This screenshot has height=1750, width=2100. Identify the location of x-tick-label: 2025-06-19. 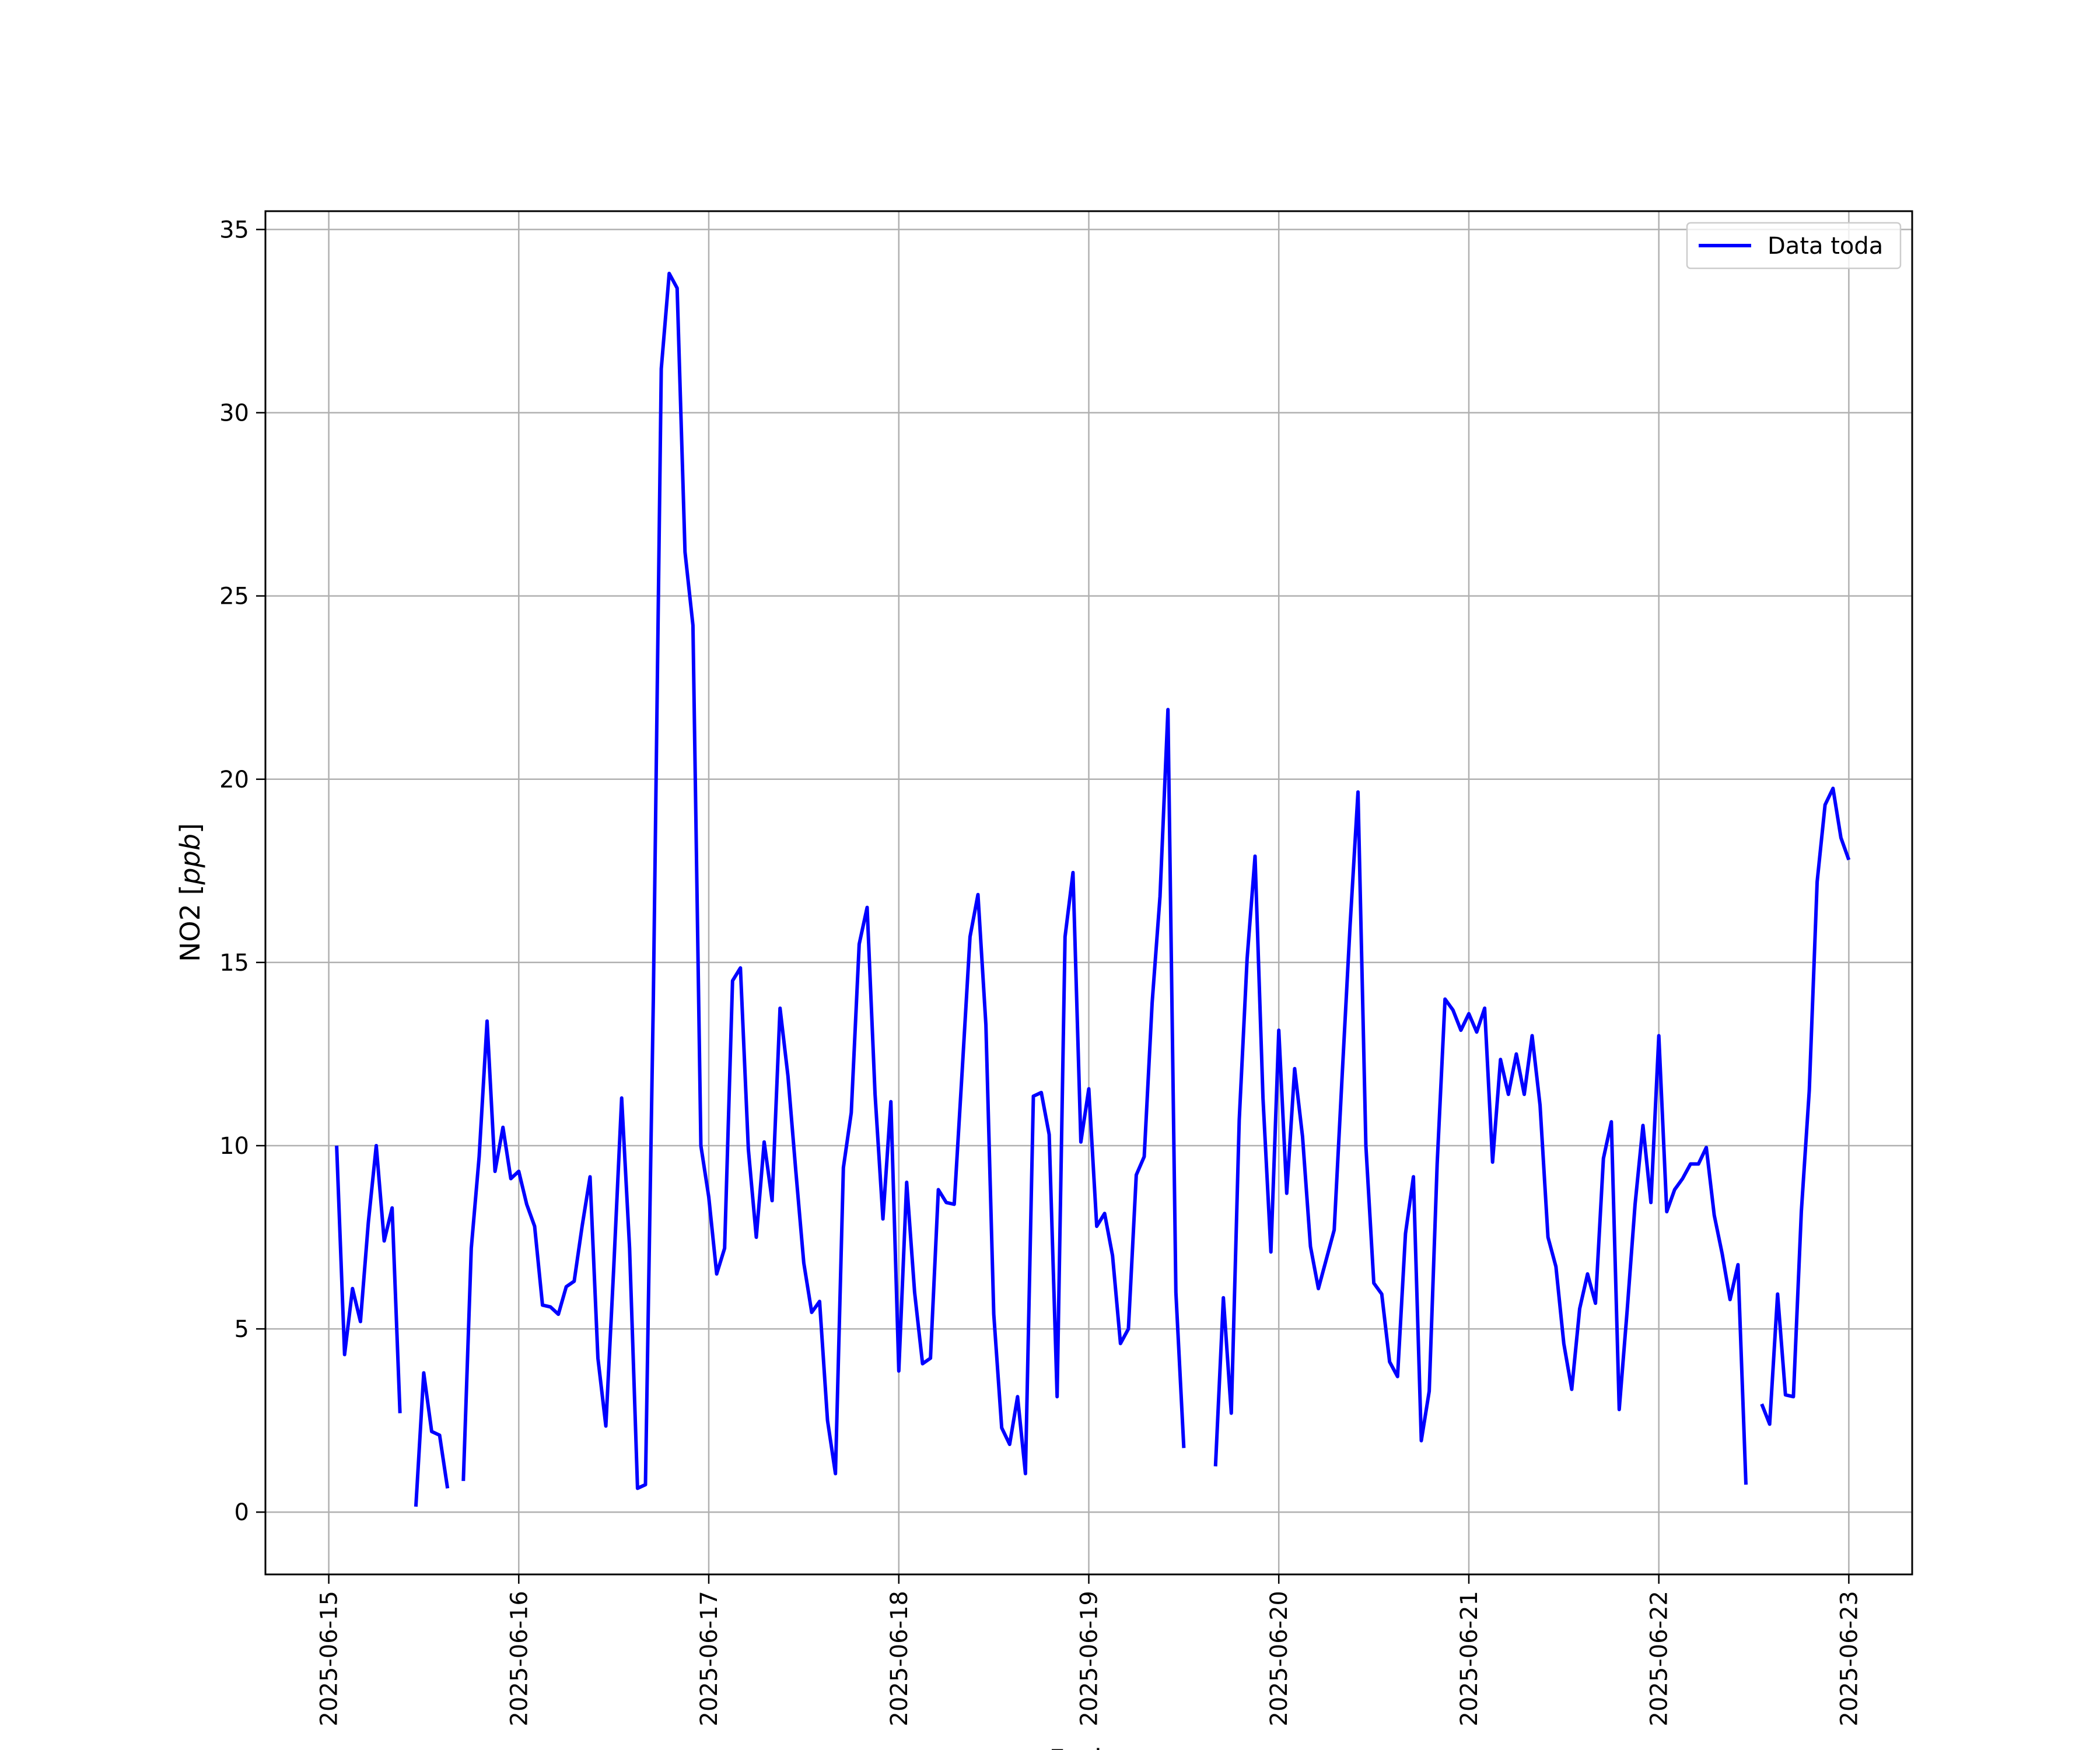
(1089, 1658).